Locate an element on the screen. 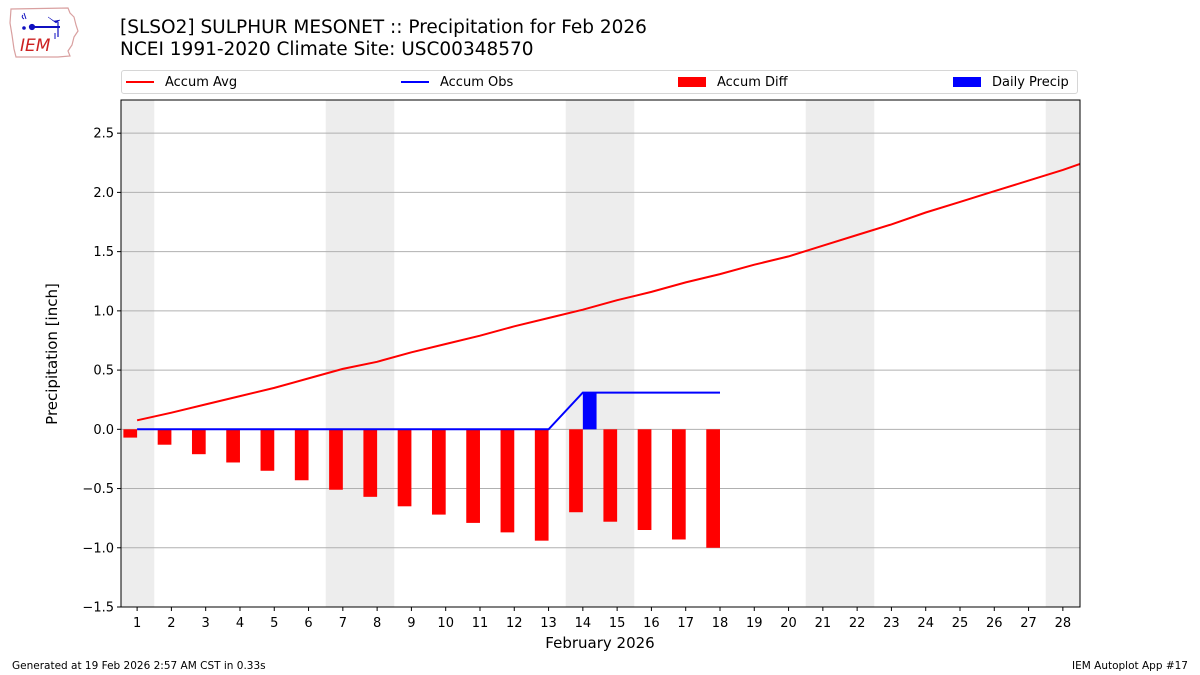  legend-item-accum-avg: Accum Avg is located at coordinates (181, 82).